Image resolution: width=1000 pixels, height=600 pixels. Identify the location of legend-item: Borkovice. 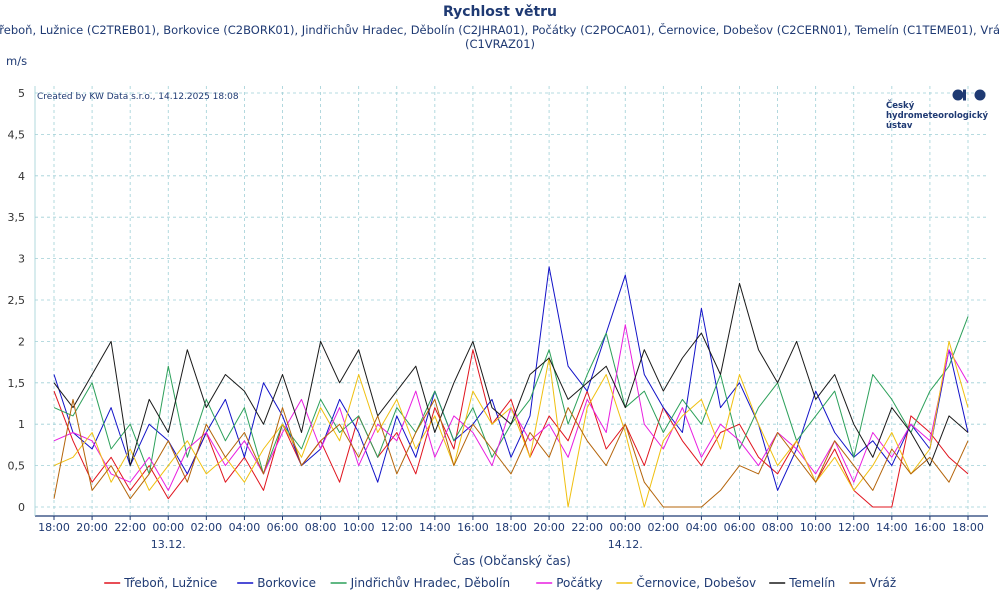
(276, 583).